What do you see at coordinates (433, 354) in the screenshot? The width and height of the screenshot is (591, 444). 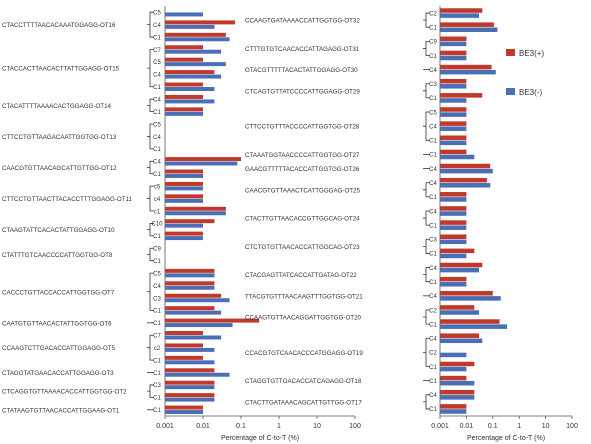 I see `position-label: C2` at bounding box center [433, 354].